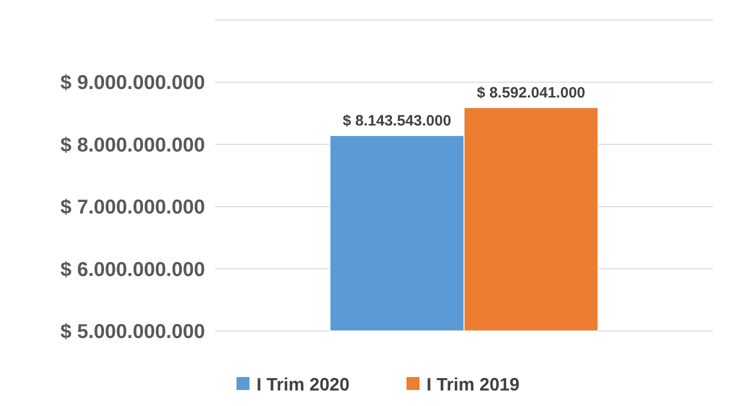 This screenshot has height=406, width=733. Describe the element at coordinates (473, 384) in the screenshot. I see `legend-label: I Trim 2019` at that location.